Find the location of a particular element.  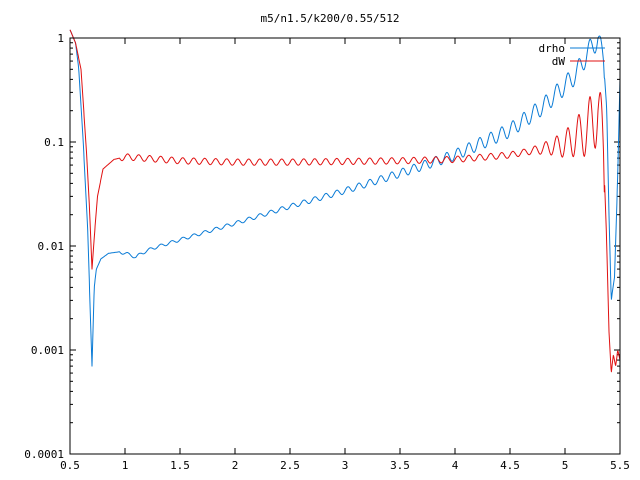

legend: drho dW is located at coordinates (572, 55).